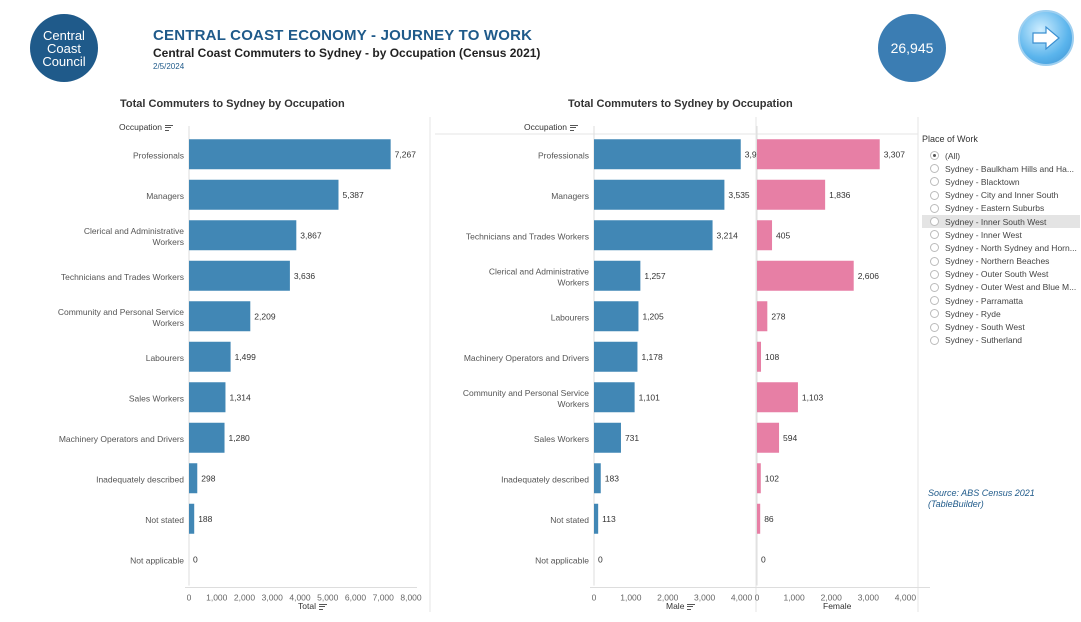  Describe the element at coordinates (121, 317) in the screenshot. I see `chart1-category-label: Community and Personal Service Workers` at that location.